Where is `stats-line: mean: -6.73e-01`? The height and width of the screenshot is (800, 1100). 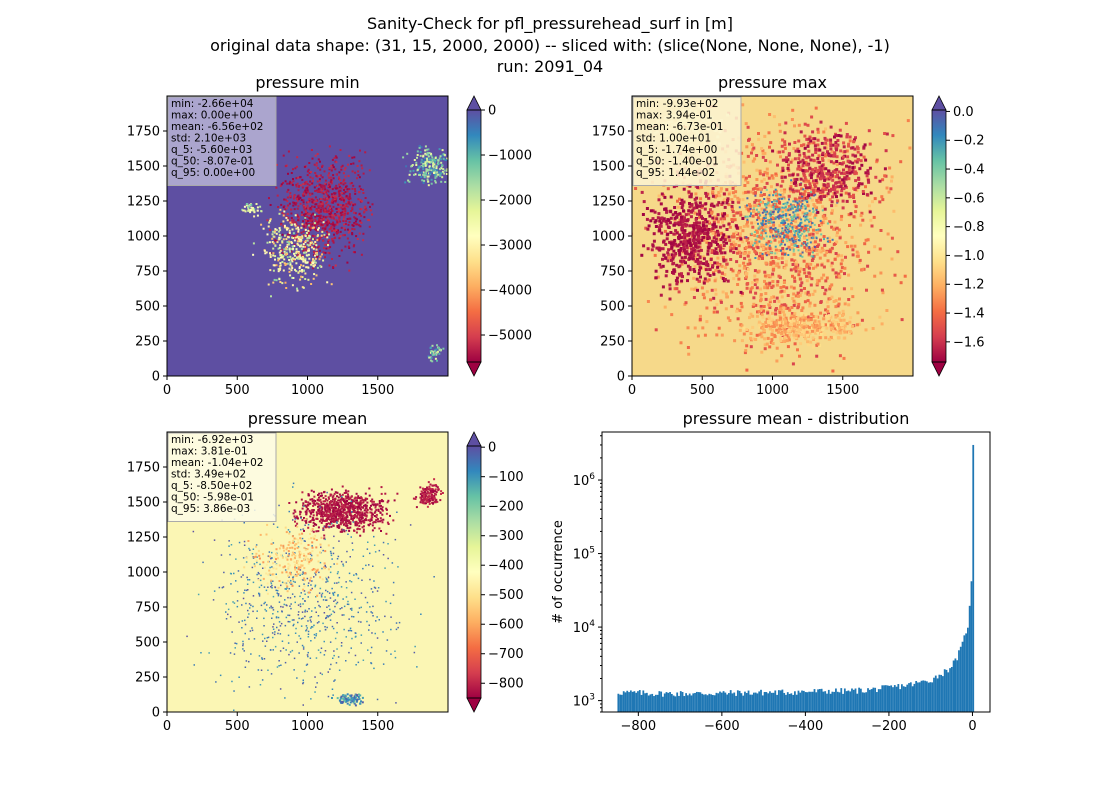
stats-line: mean: -6.73e-01 is located at coordinates (679, 127).